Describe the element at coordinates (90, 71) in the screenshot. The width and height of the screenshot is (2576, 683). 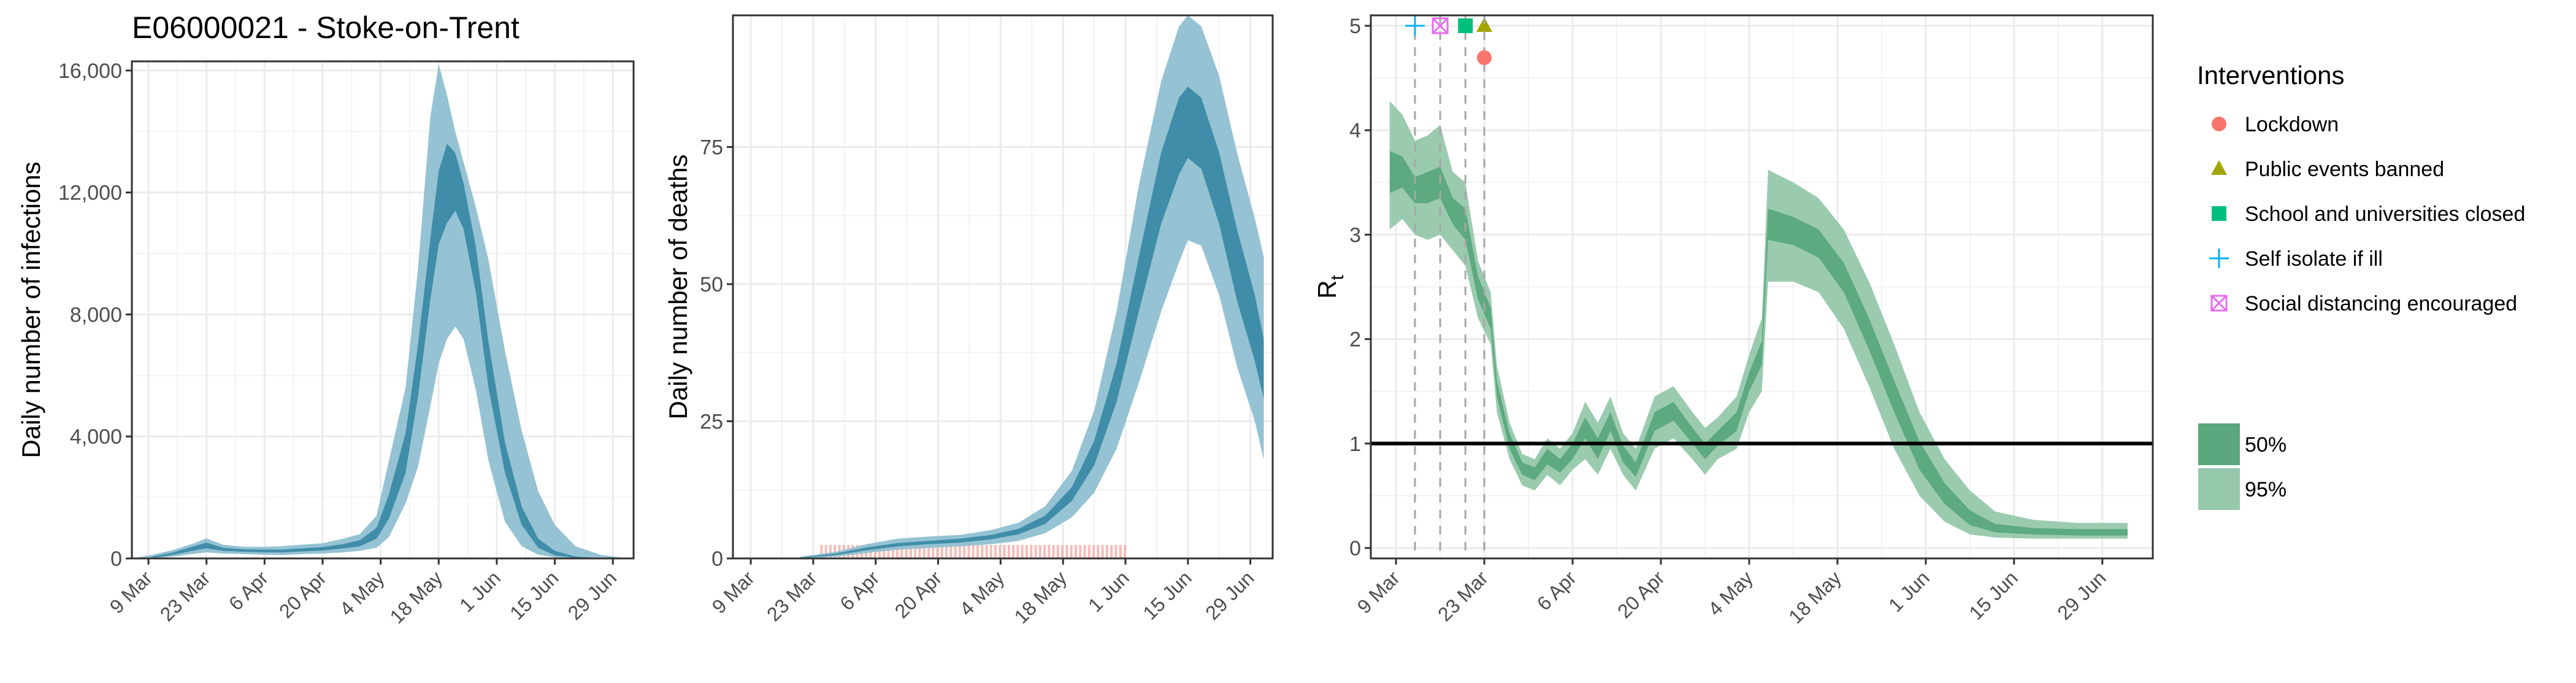
I see `y-tick-label: 16,000` at that location.